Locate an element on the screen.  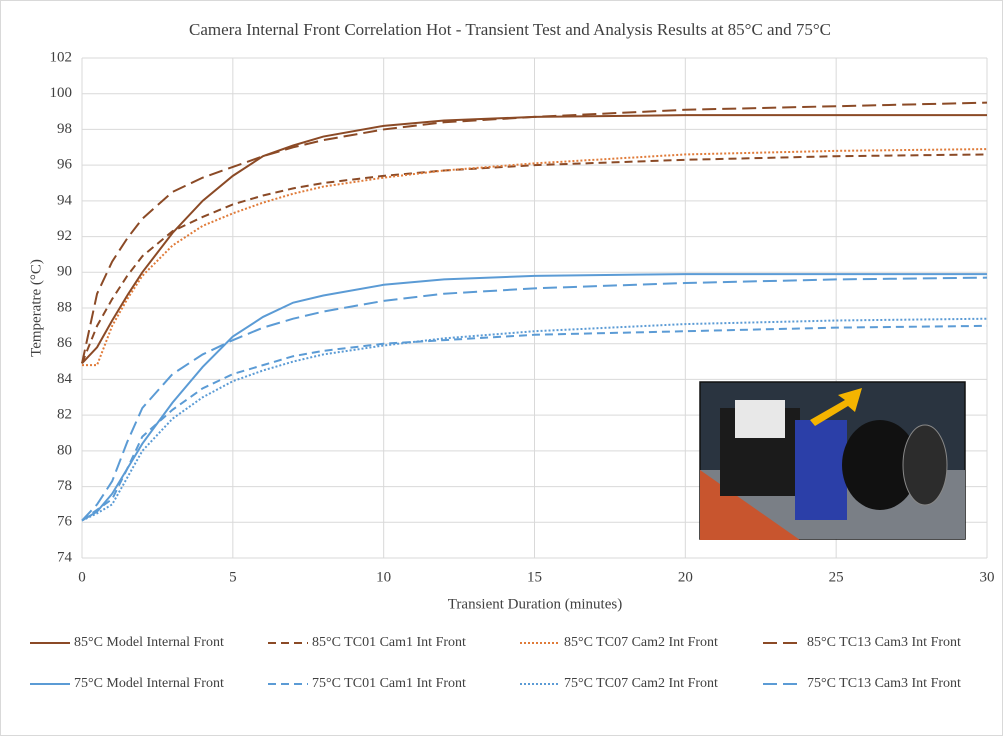
x-tick-label: 10 is located at coordinates (383, 577).